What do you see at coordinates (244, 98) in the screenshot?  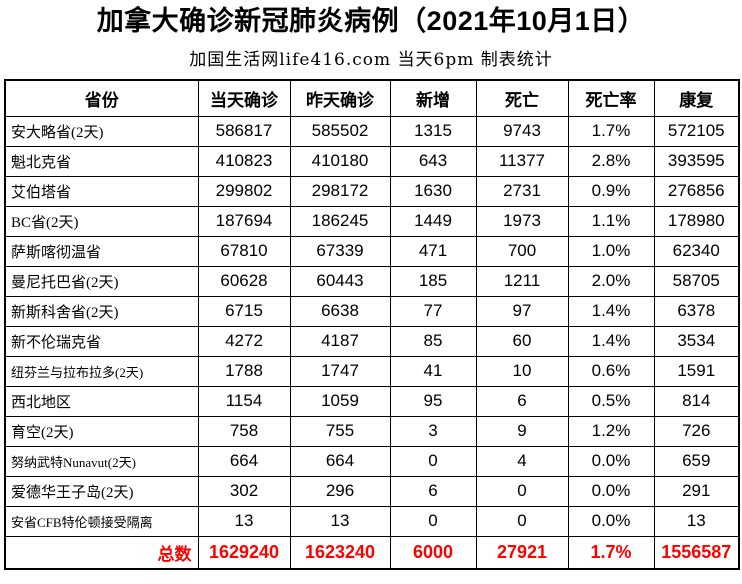 I see `column-header-today-confirmed: 当天确诊` at bounding box center [244, 98].